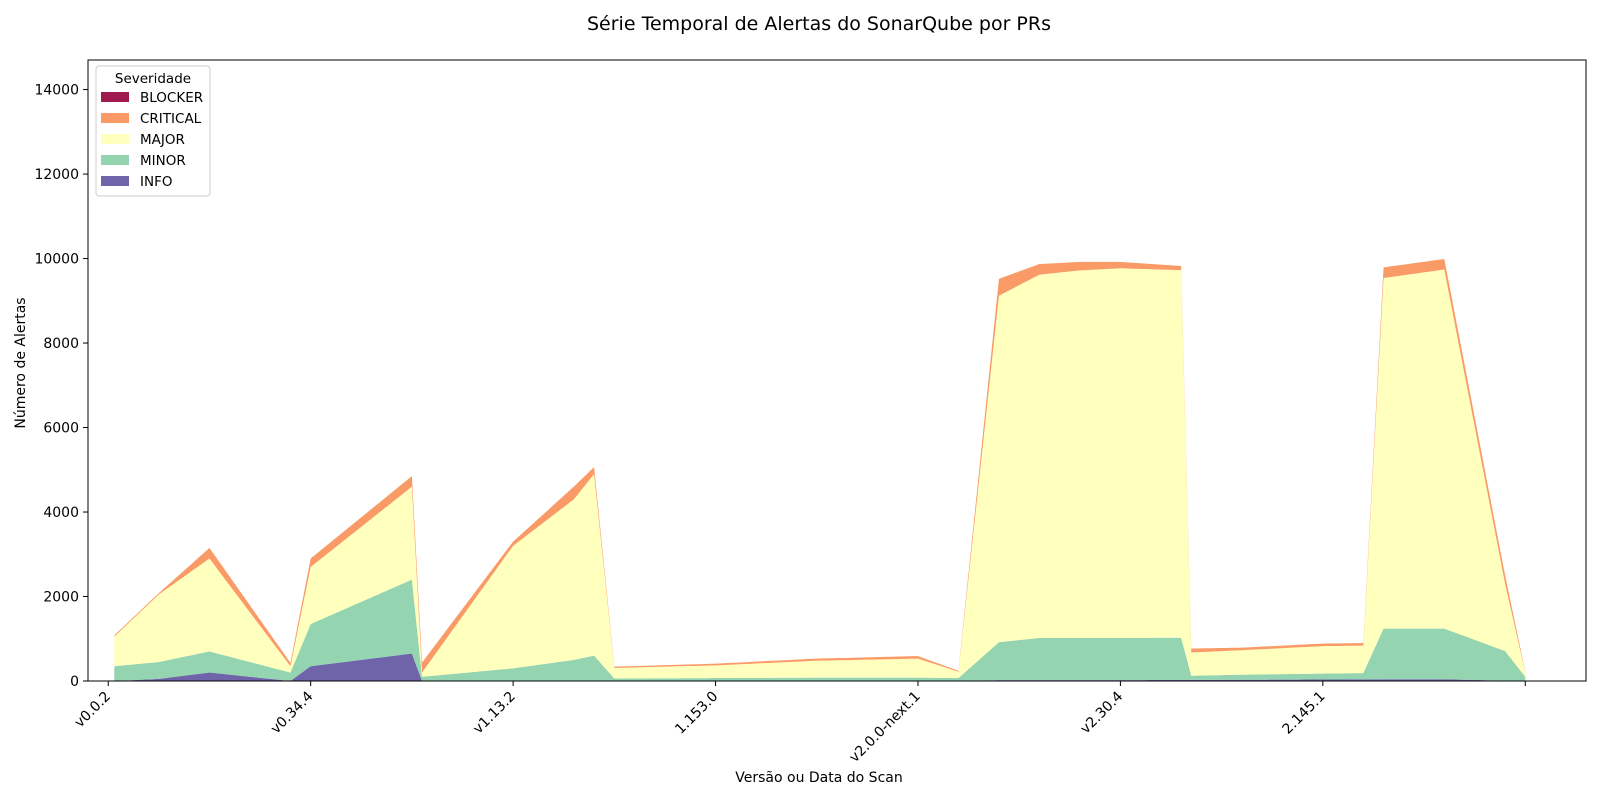 The image size is (1600, 800). Describe the element at coordinates (61, 429) in the screenshot. I see `y-tick-label: 6000` at that location.